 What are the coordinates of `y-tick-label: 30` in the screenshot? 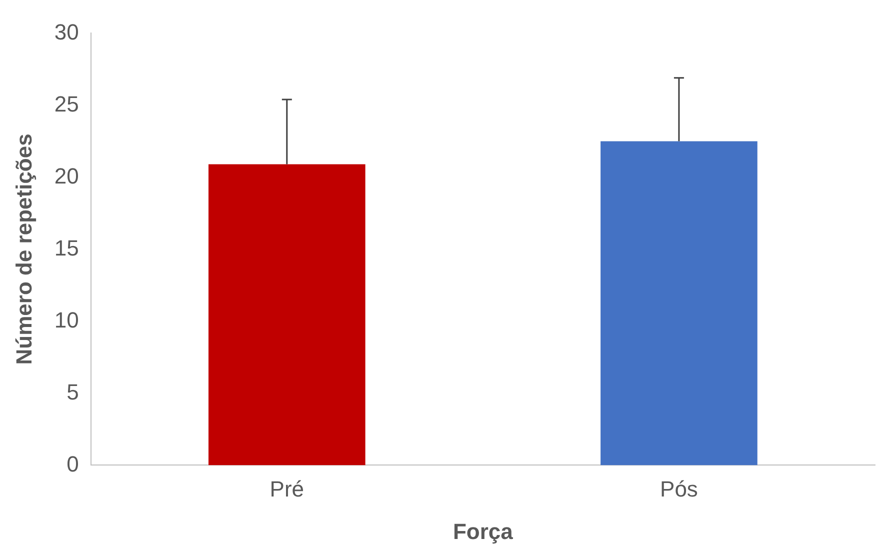 It's located at (66, 31).